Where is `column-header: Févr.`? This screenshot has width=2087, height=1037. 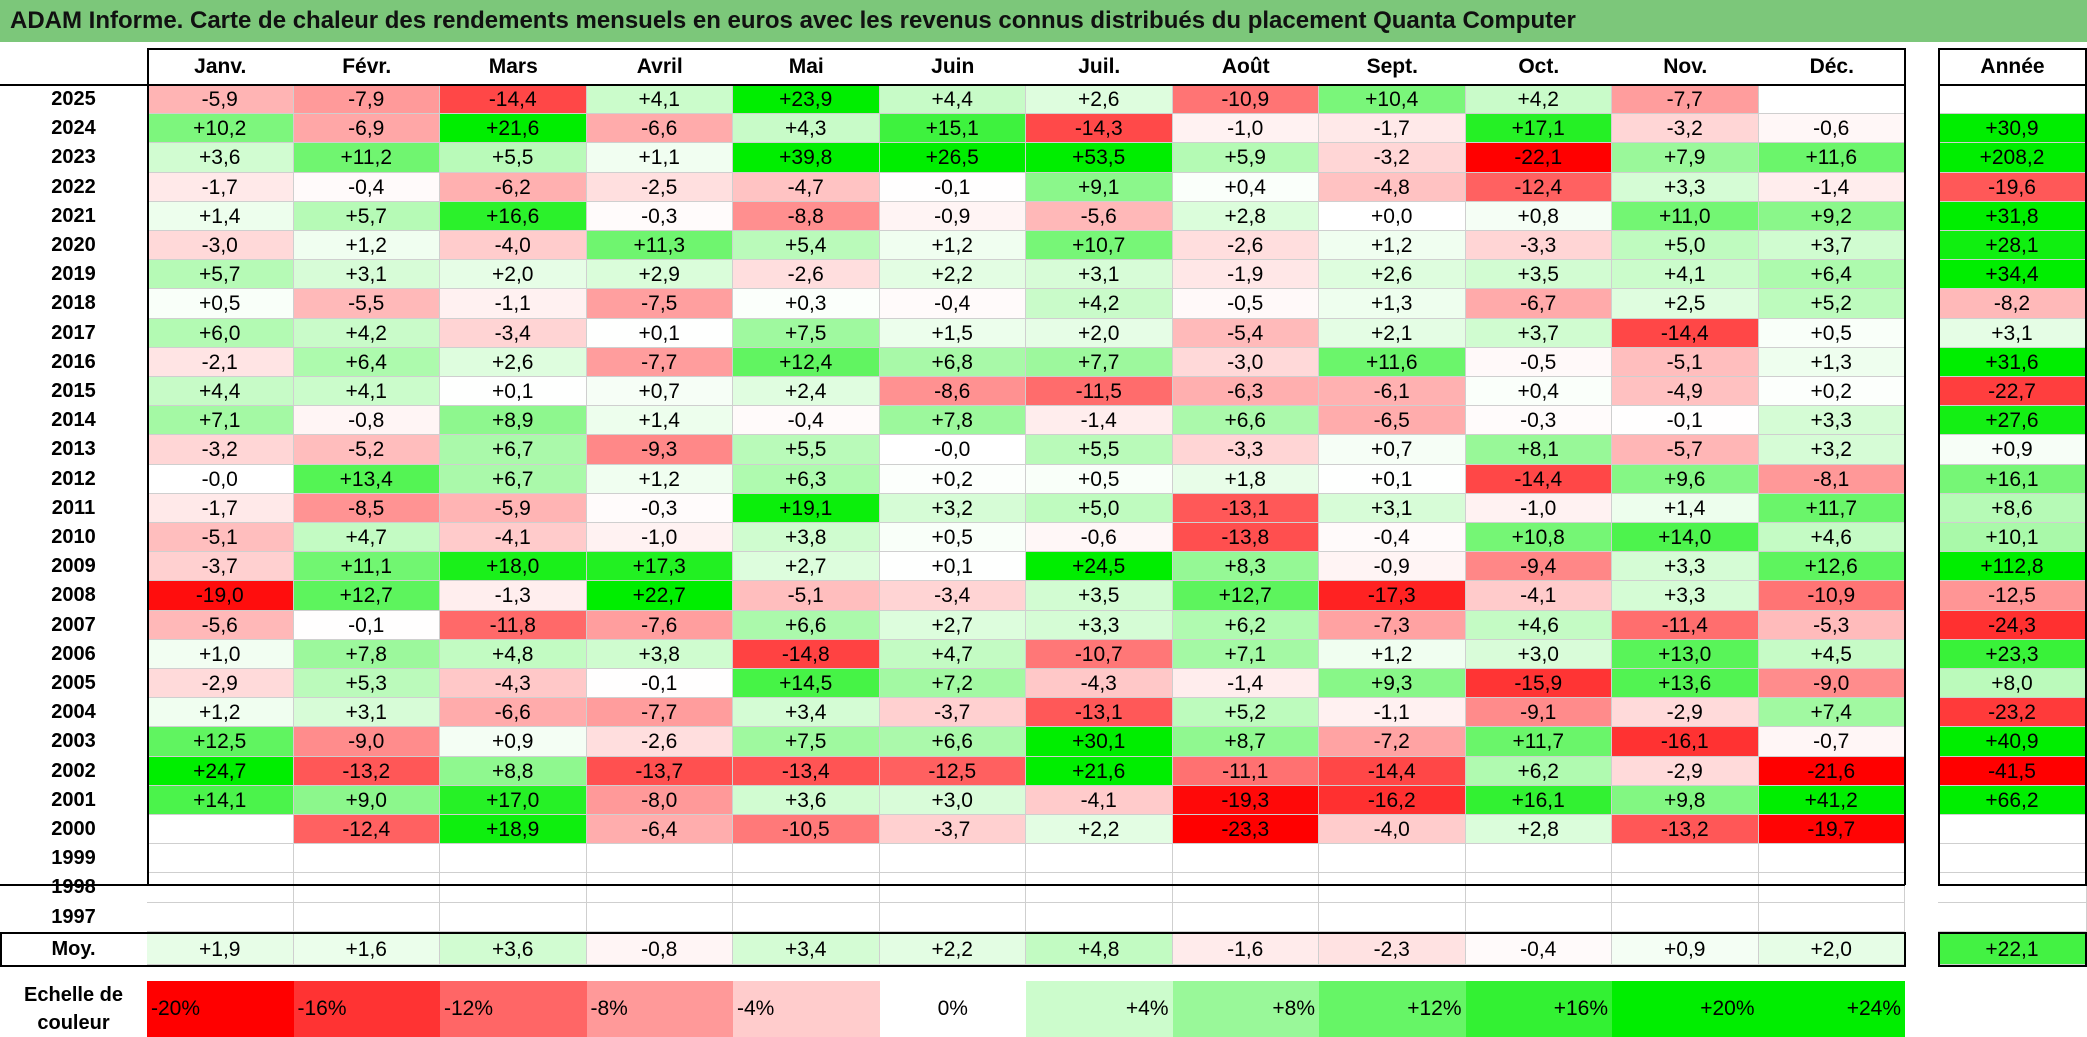 column-header: Févr. is located at coordinates (367, 66).